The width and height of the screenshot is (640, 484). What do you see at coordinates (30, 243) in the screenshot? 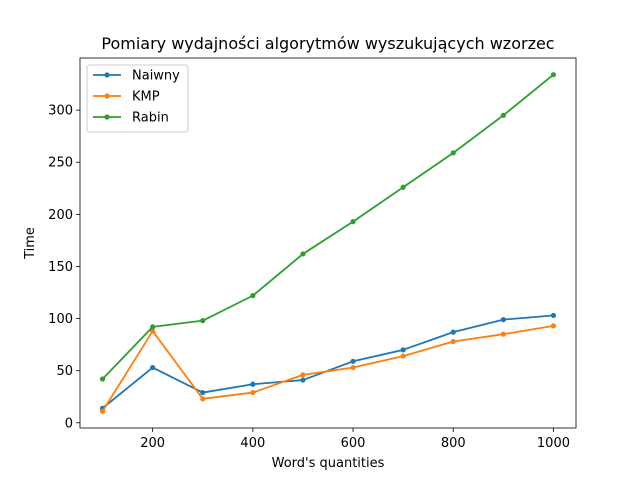
I see `y-axis-label: Time` at bounding box center [30, 243].